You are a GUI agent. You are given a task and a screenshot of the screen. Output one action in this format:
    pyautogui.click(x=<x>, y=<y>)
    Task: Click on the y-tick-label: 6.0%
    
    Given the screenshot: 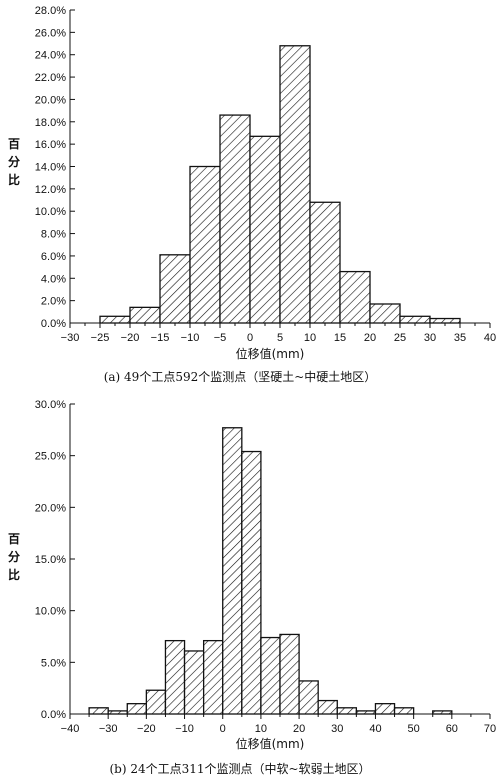 What is the action you would take?
    pyautogui.click(x=53, y=257)
    